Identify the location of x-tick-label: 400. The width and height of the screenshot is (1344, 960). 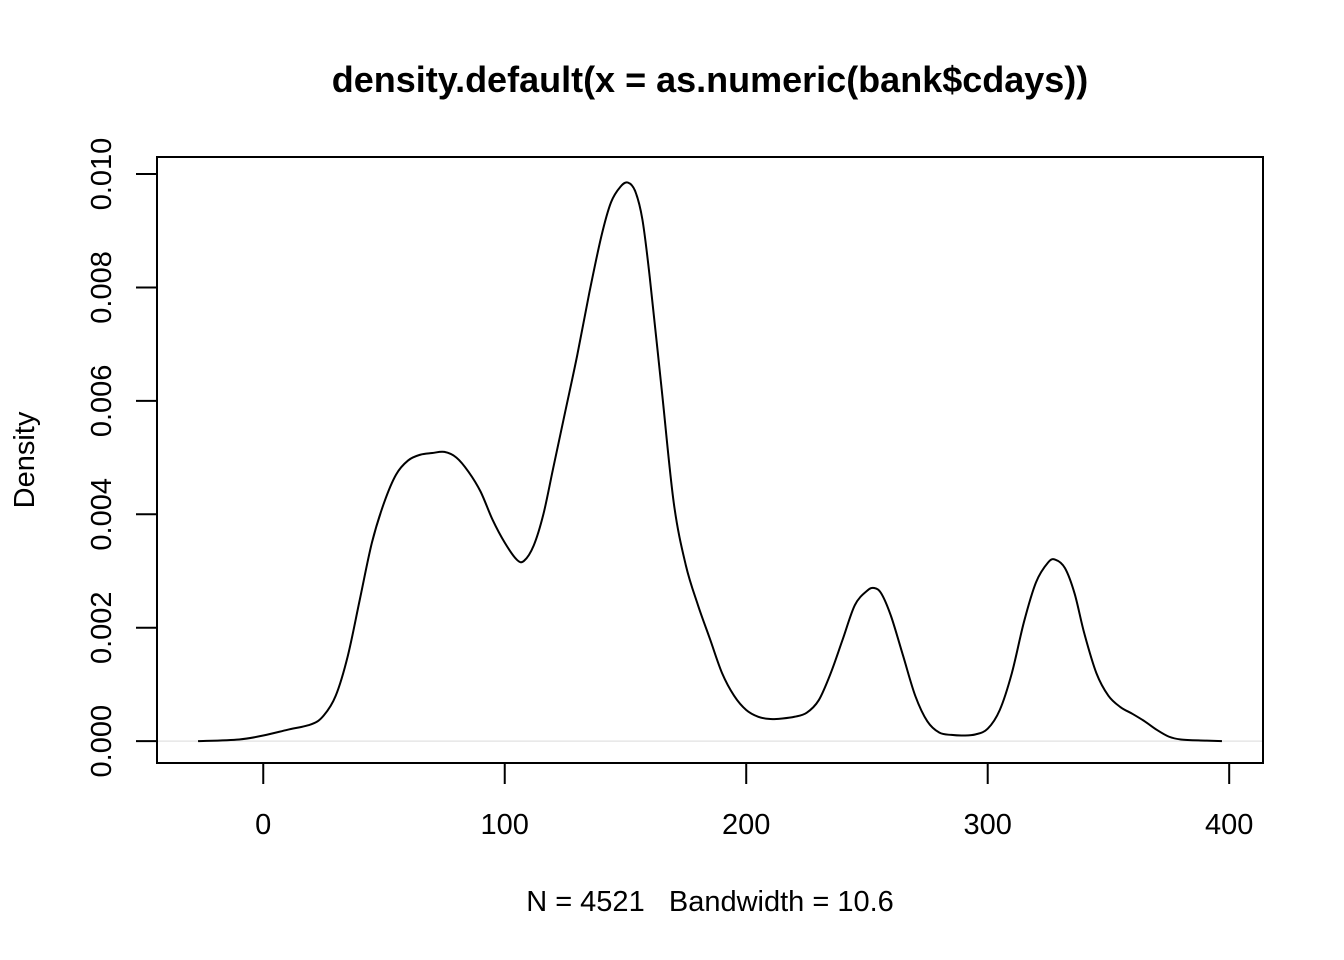
(1229, 825).